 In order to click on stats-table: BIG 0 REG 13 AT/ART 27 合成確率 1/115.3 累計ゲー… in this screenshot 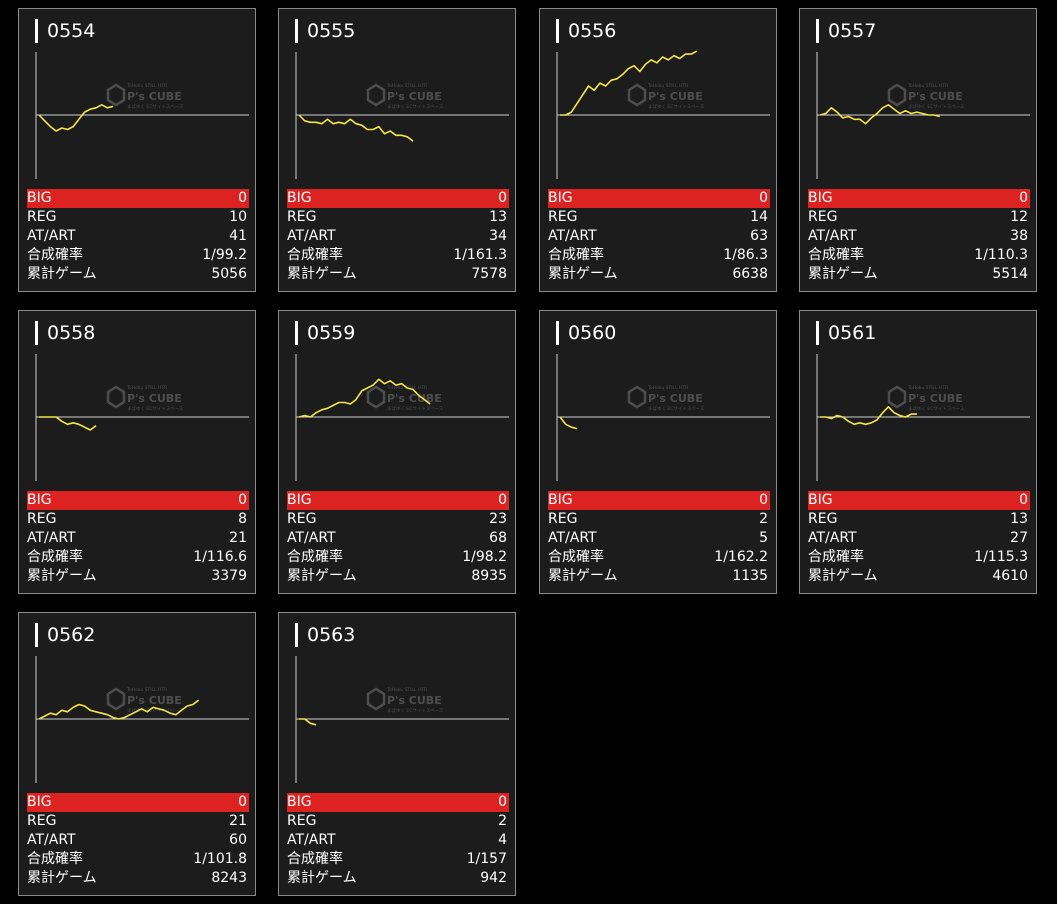, I will do `click(919, 538)`.